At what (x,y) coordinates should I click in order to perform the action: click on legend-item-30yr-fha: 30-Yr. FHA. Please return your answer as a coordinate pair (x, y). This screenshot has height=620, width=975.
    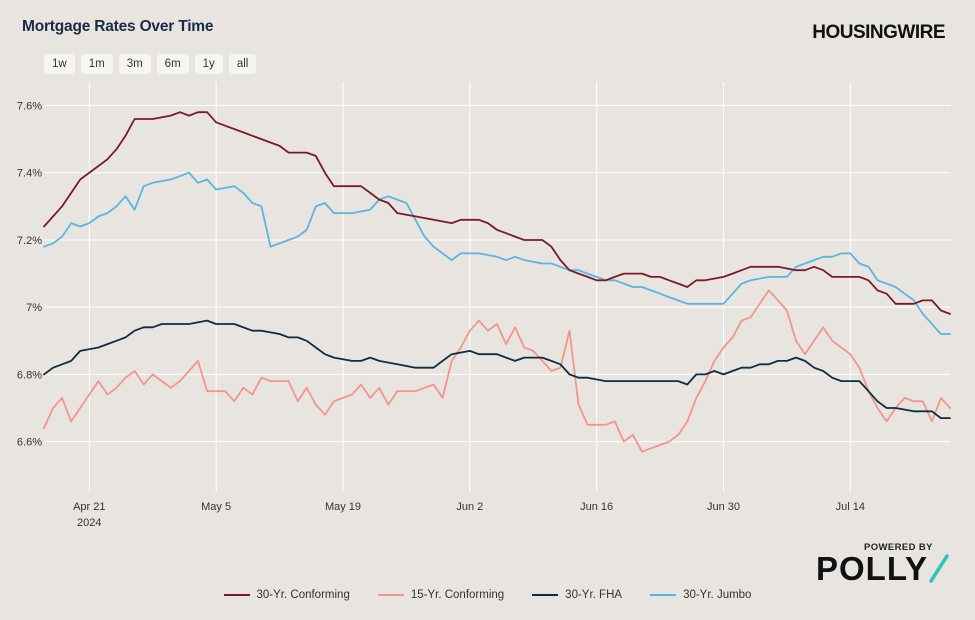
    Looking at the image, I should click on (577, 595).